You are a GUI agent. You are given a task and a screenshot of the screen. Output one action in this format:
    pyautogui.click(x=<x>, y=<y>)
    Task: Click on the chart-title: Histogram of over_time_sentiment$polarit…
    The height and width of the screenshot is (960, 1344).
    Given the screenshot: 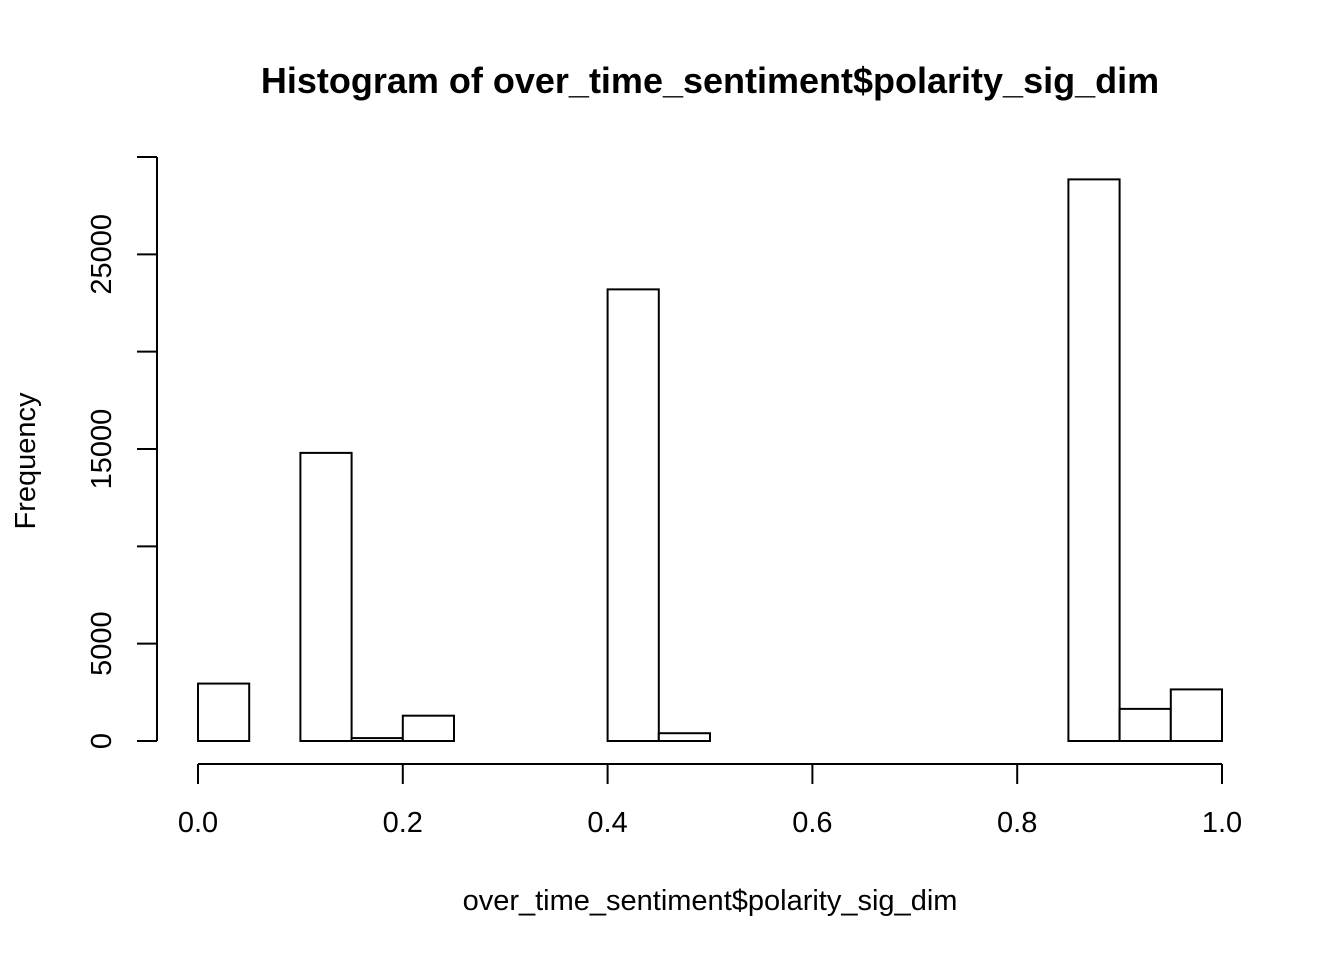 What is the action you would take?
    pyautogui.click(x=710, y=80)
    